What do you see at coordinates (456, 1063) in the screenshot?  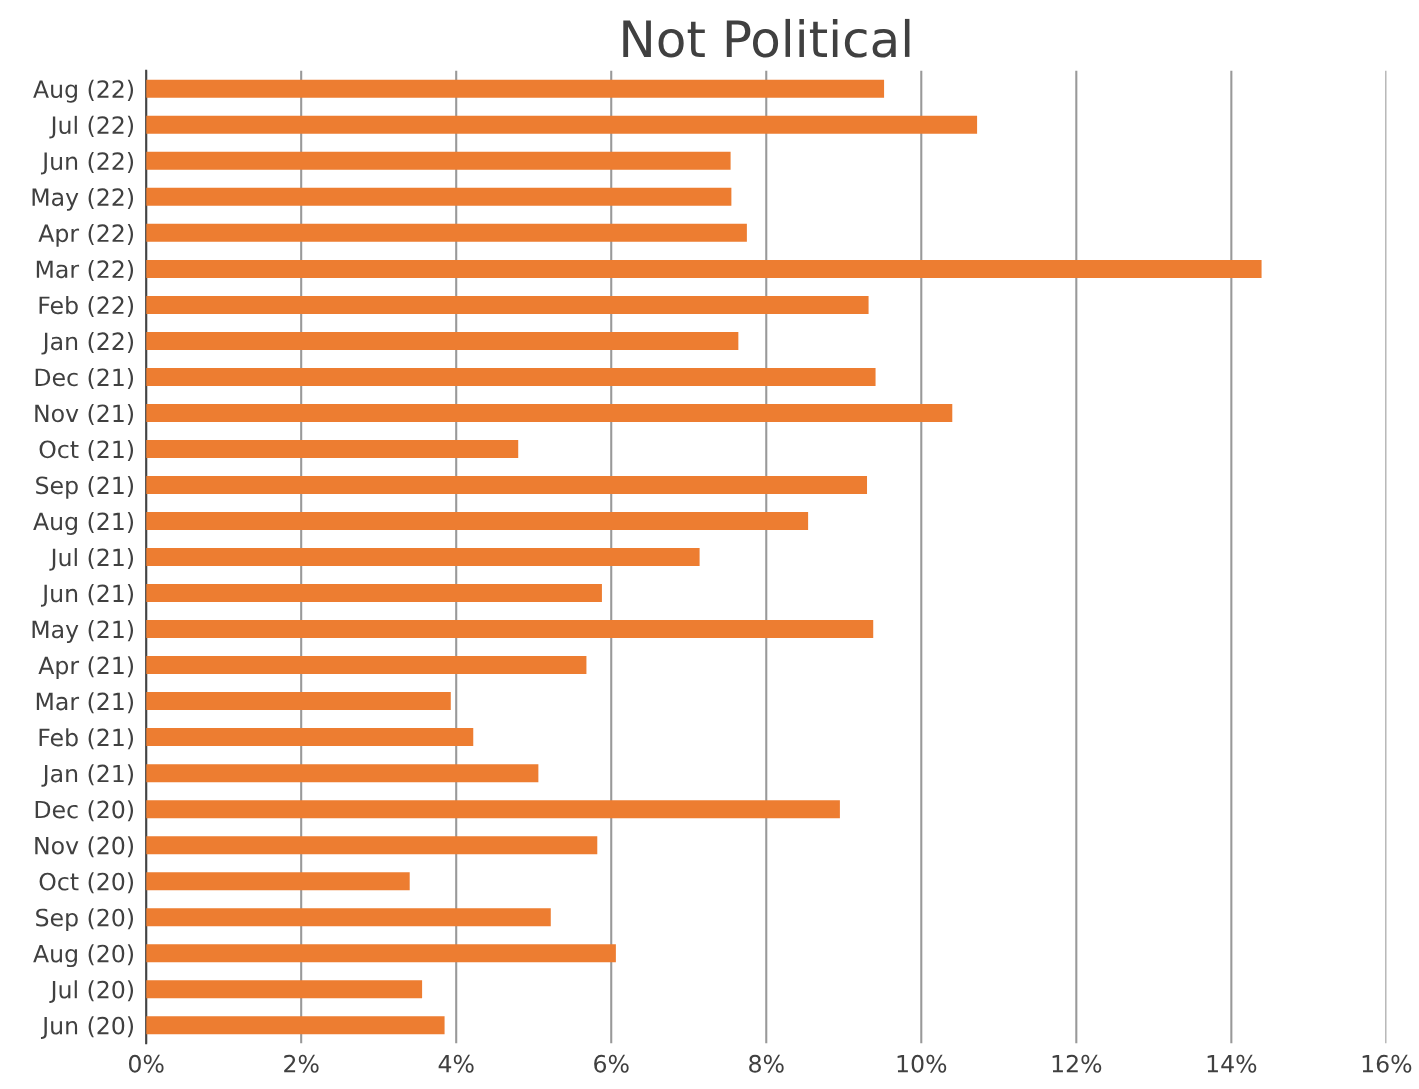 I see `x-tick-label: 4%` at bounding box center [456, 1063].